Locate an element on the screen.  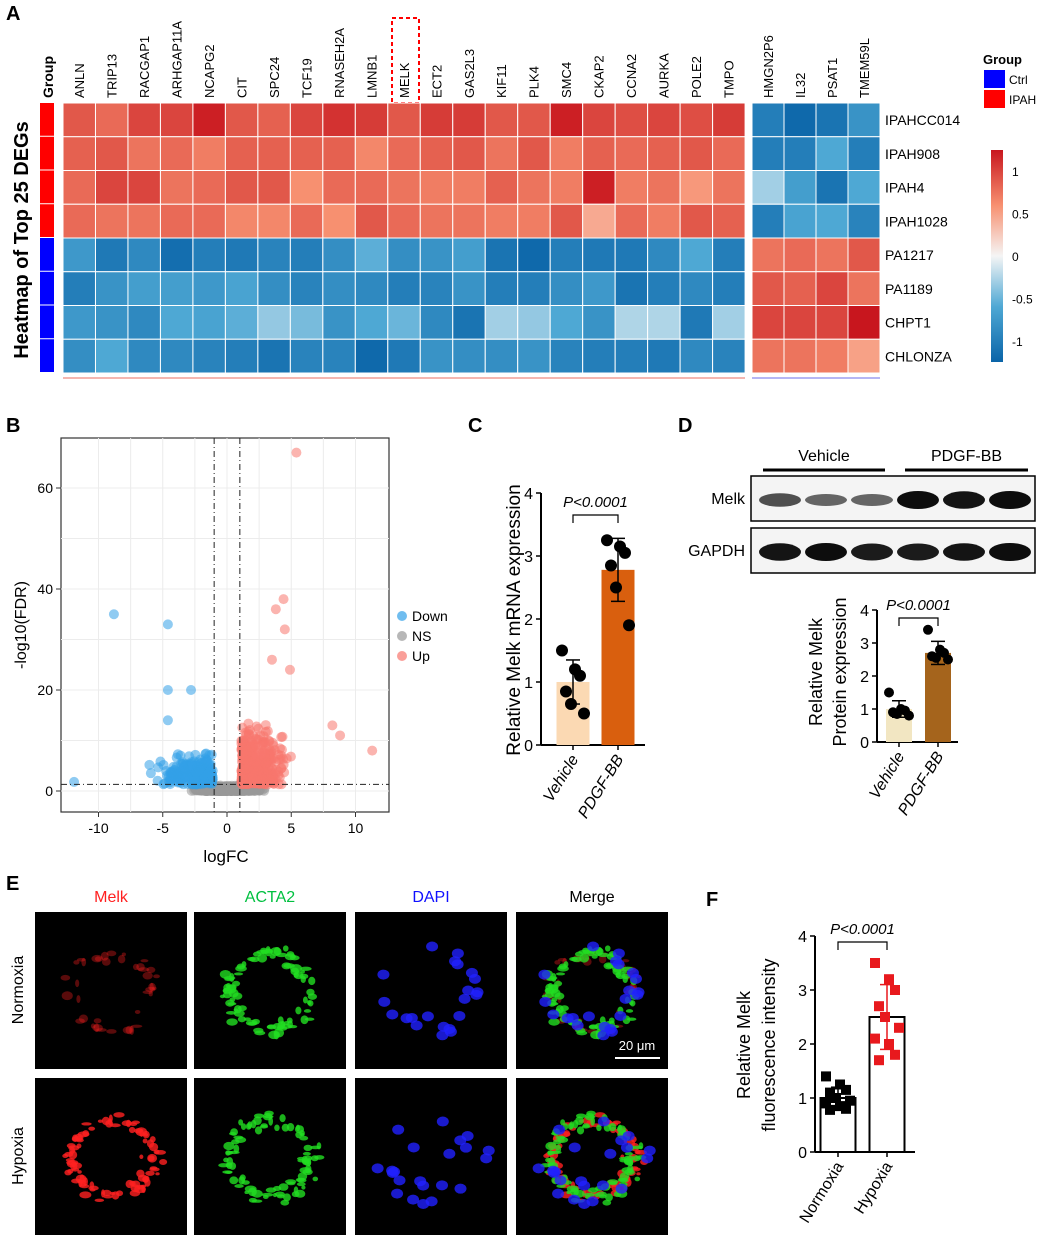
sample-label: CHPT1 is located at coordinates (908, 323).